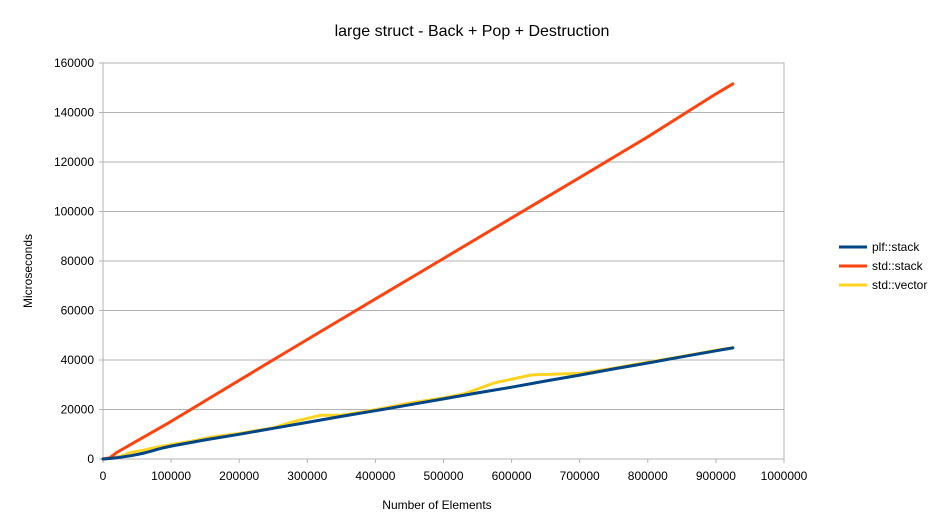 The height and width of the screenshot is (531, 945). I want to click on x-tick-label: 800000, so click(648, 476).